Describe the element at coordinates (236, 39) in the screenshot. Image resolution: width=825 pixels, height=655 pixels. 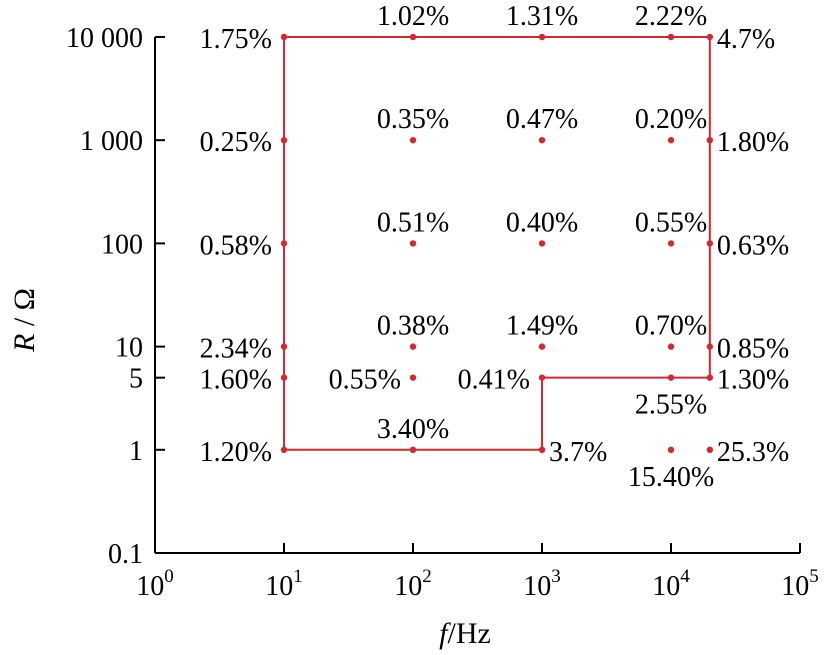
I see `data-label: 1.75%` at that location.